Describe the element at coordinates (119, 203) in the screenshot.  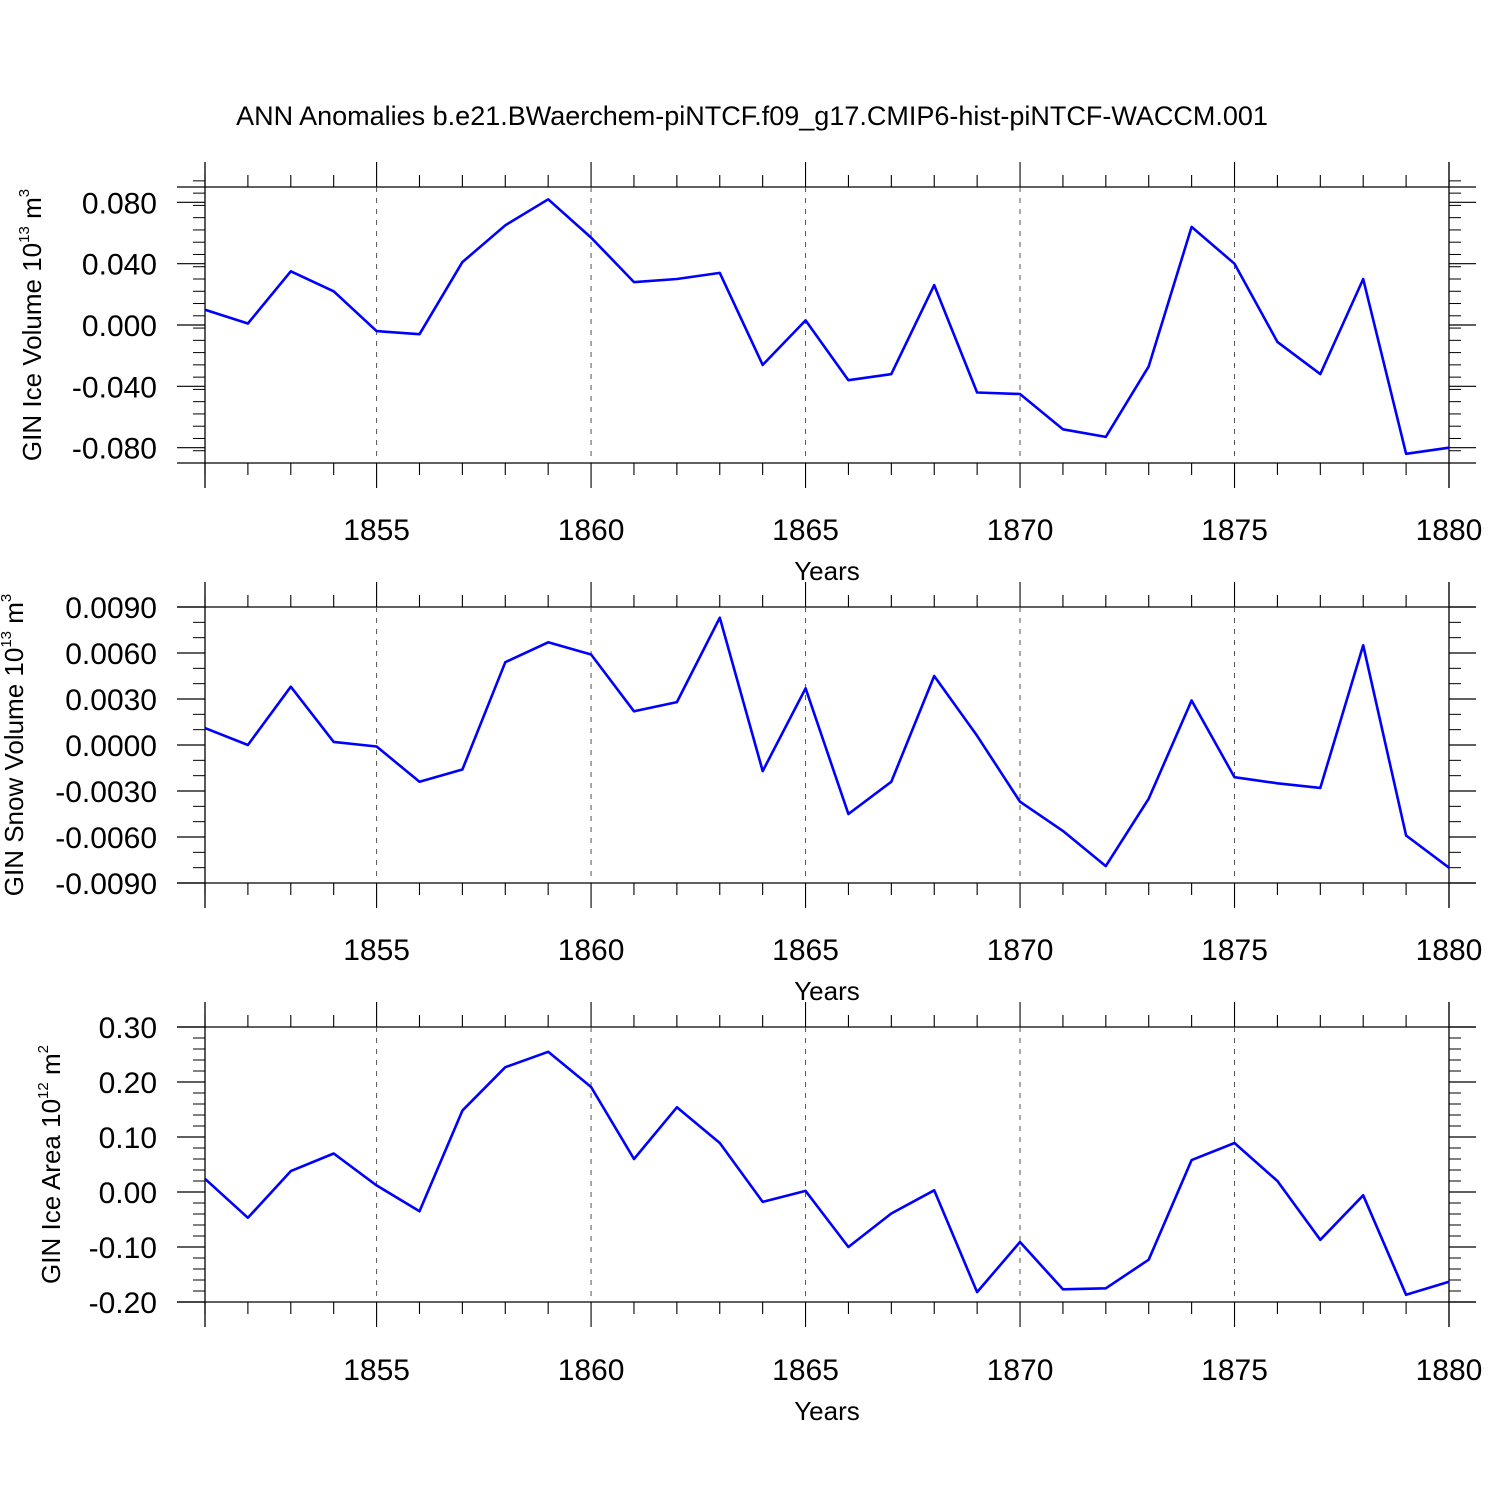
I see `y-tick-label: 0.080` at that location.